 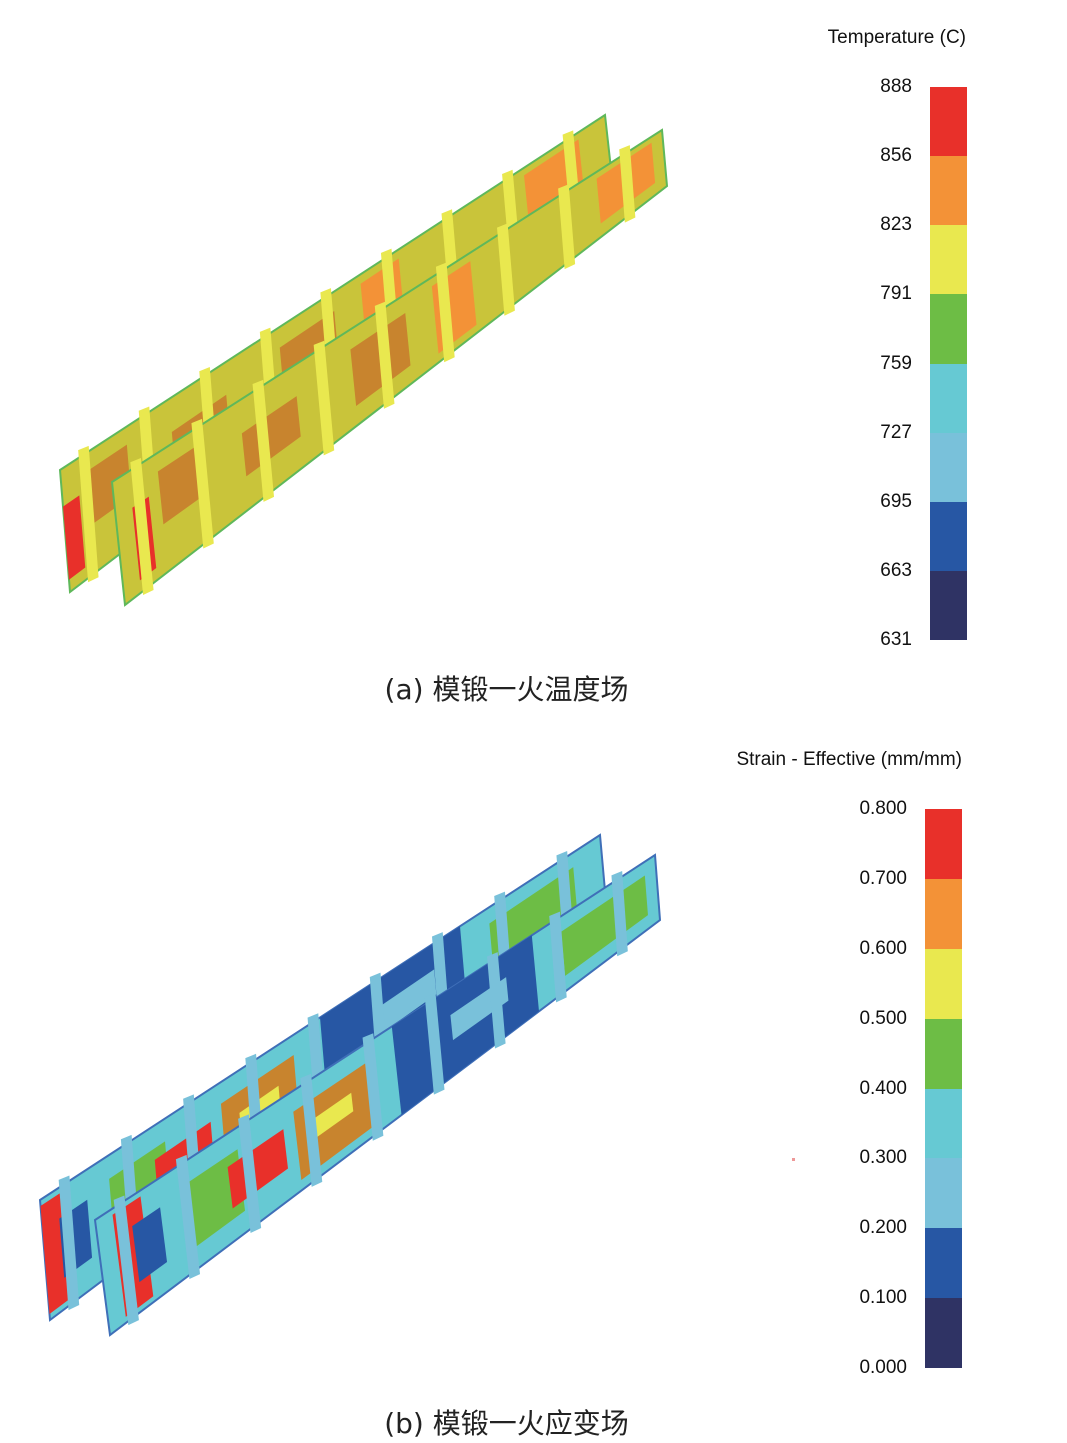 I want to click on caption-a: (a) 模锻一火温度场, so click(x=506, y=689).